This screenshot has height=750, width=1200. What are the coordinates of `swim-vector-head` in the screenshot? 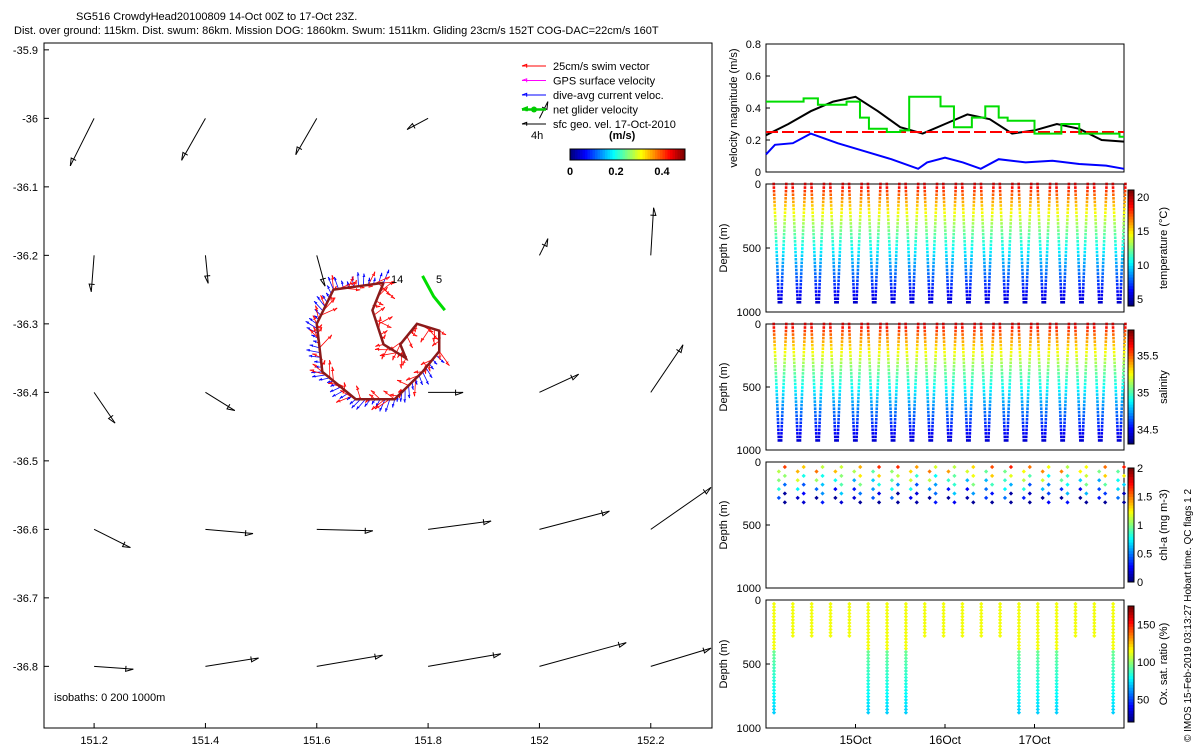 It's located at (322, 297).